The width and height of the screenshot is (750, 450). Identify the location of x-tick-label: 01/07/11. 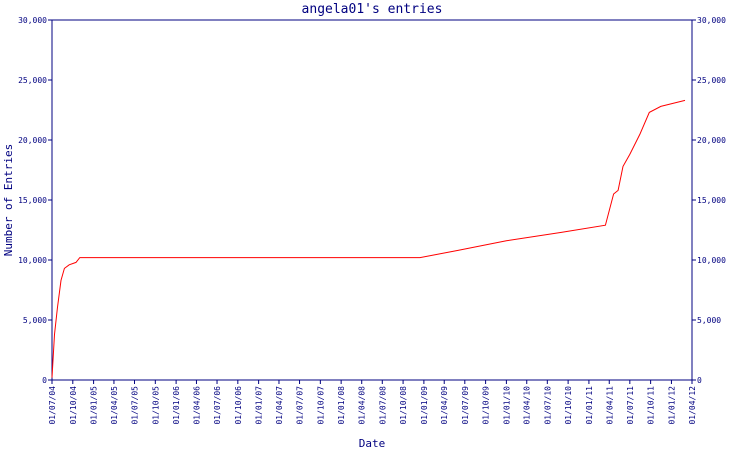
(630, 405).